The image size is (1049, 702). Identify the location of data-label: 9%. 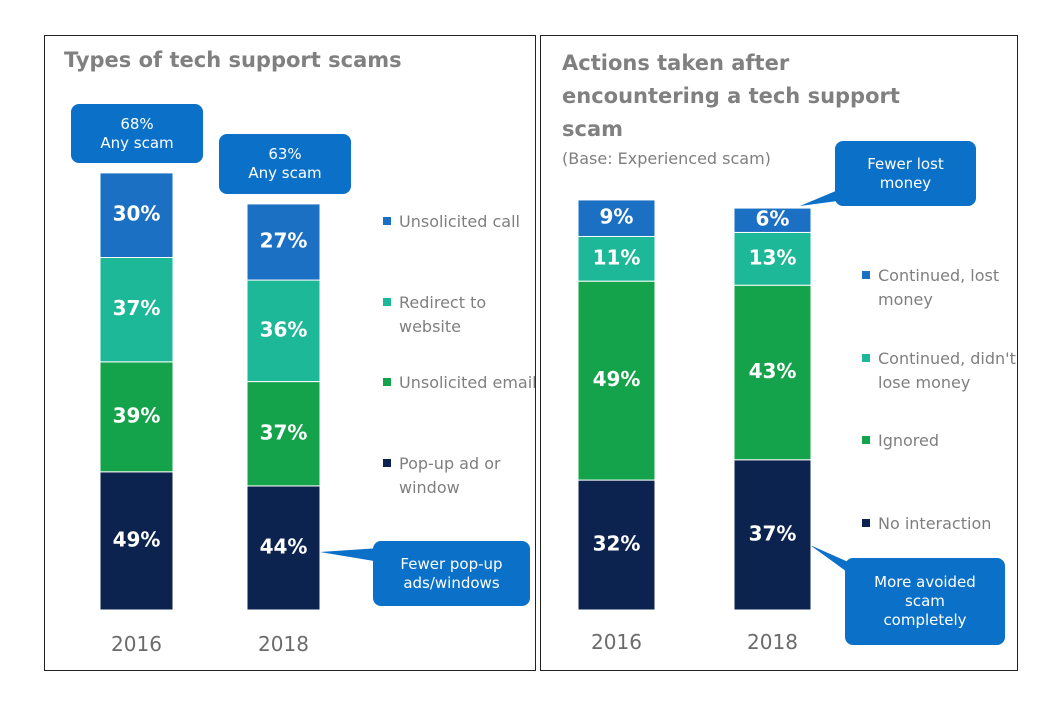
(617, 217).